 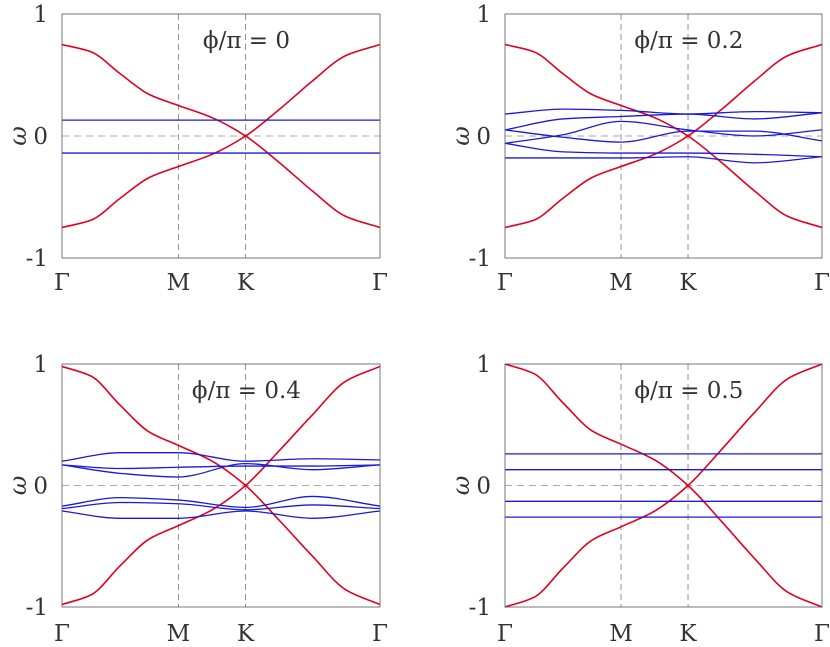 I want to click on panel-title: ϕ/π = 0.2, so click(x=688, y=41).